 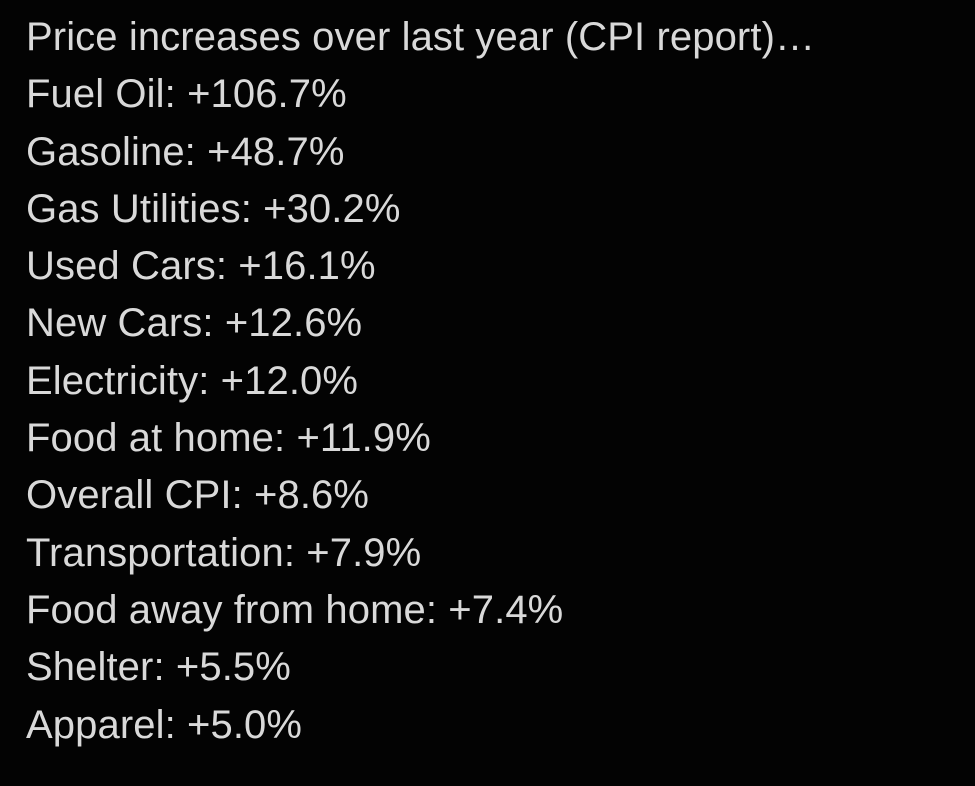 I want to click on item-label: Overall CPI, so click(x=129, y=495).